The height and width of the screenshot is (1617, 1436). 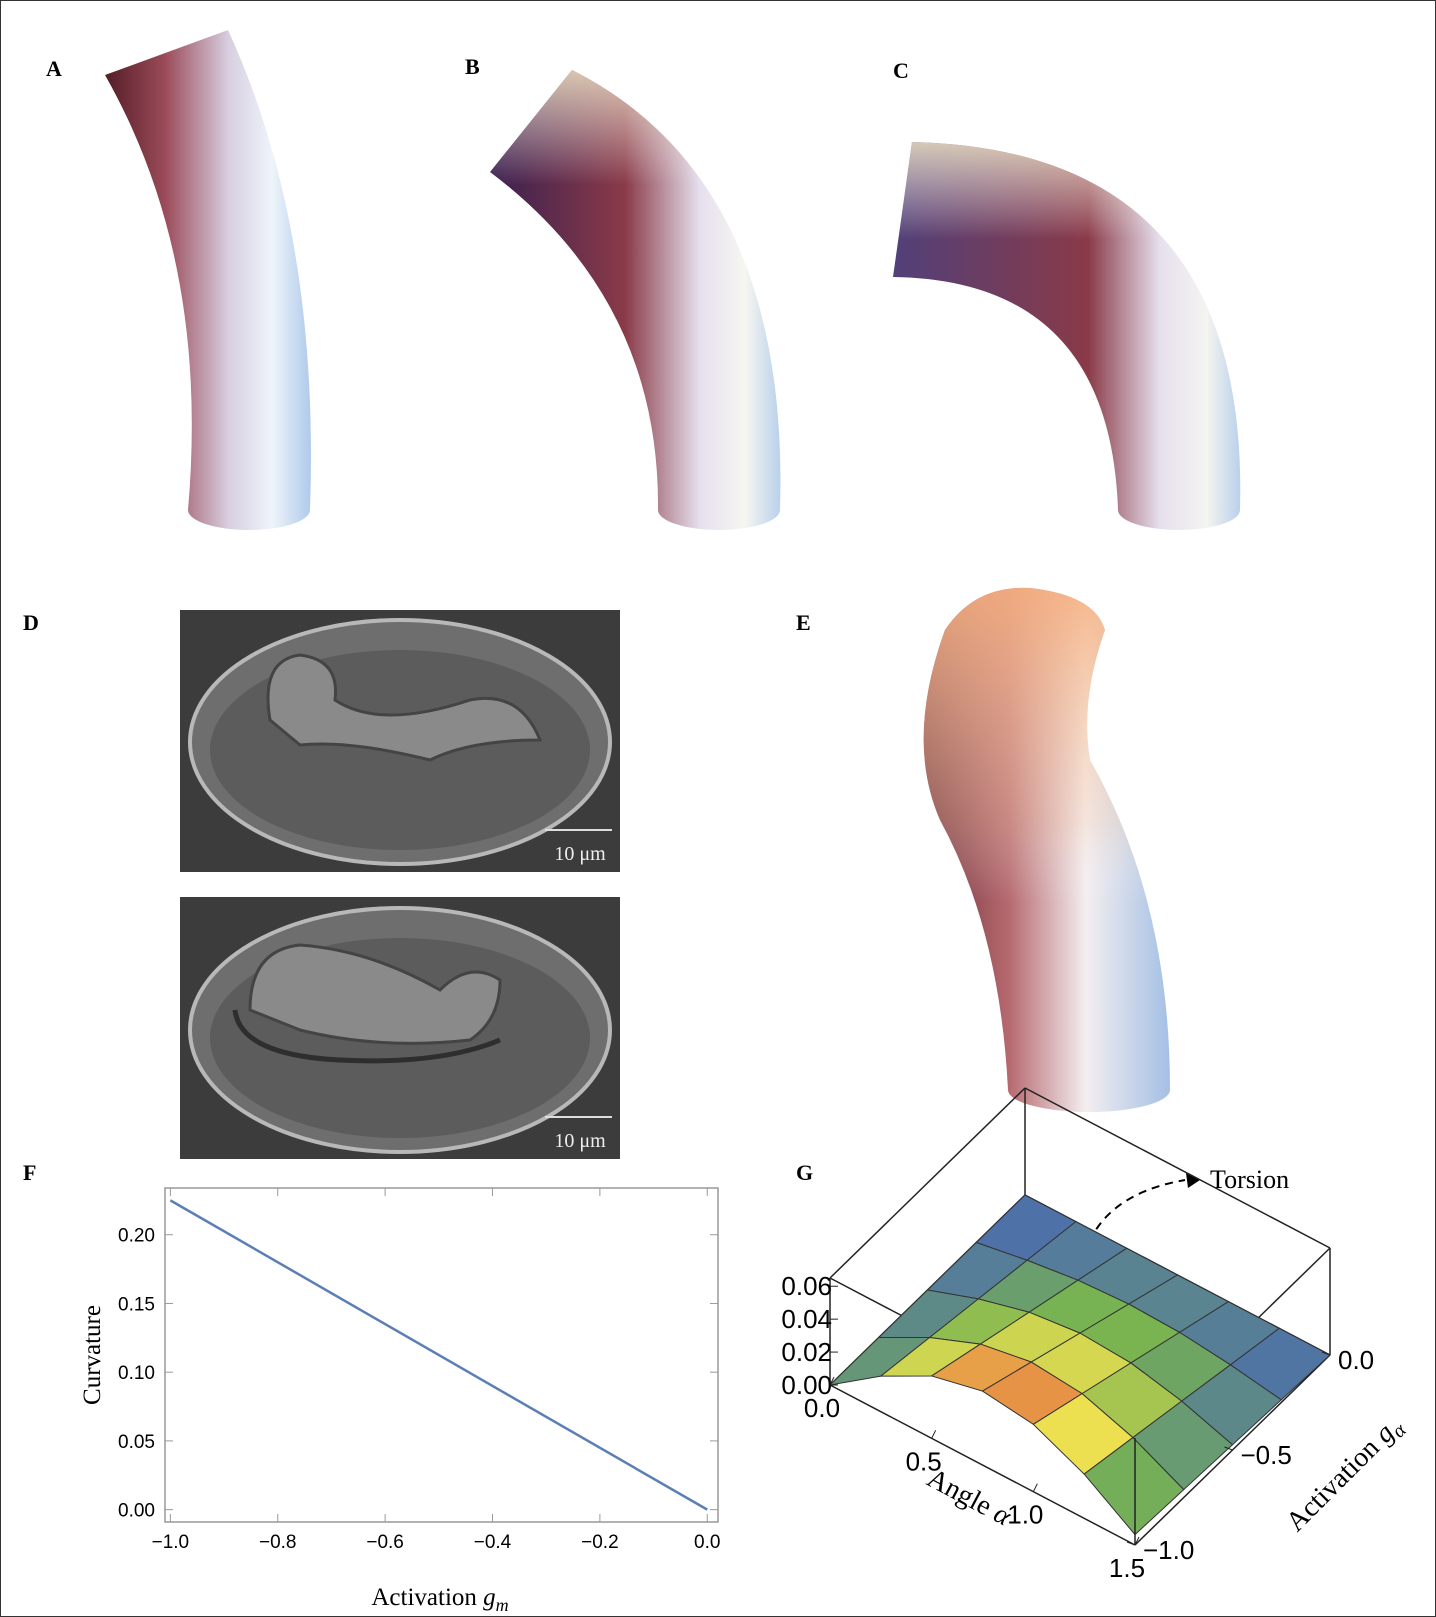 What do you see at coordinates (806, 1286) in the screenshot?
I see `z-tick-label: 0.06` at bounding box center [806, 1286].